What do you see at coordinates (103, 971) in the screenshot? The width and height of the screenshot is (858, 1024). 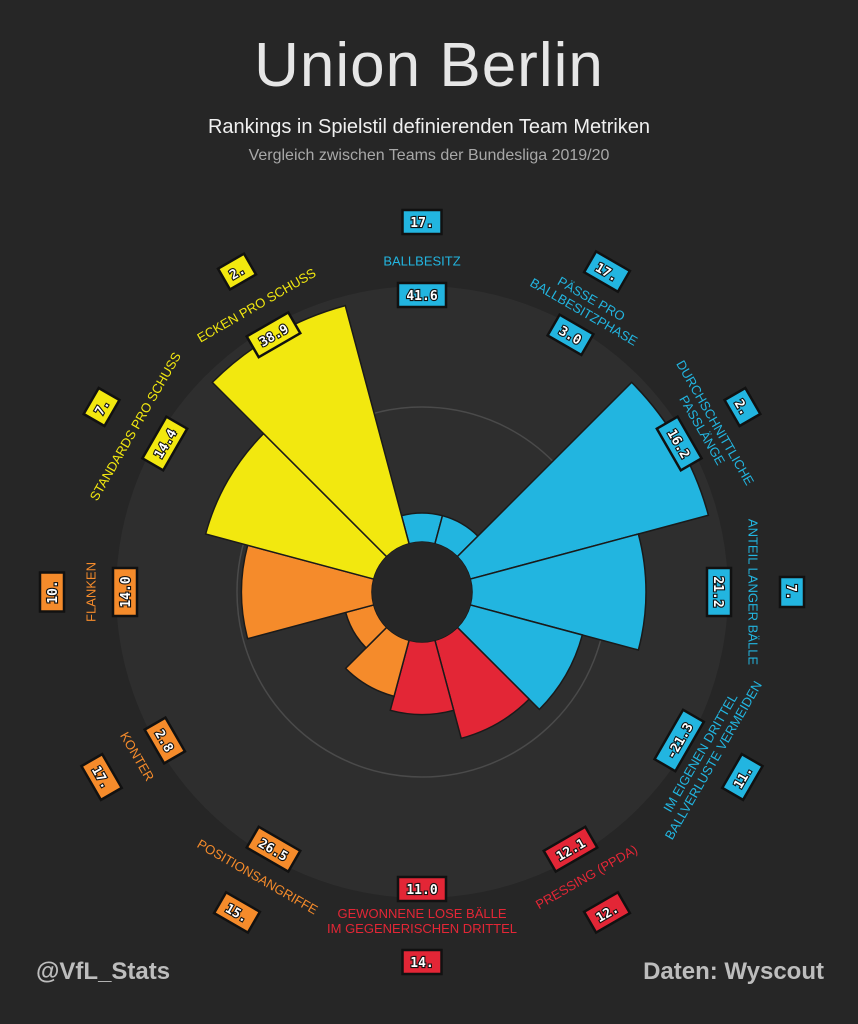 I see `author-credit: @VfL_Stats` at bounding box center [103, 971].